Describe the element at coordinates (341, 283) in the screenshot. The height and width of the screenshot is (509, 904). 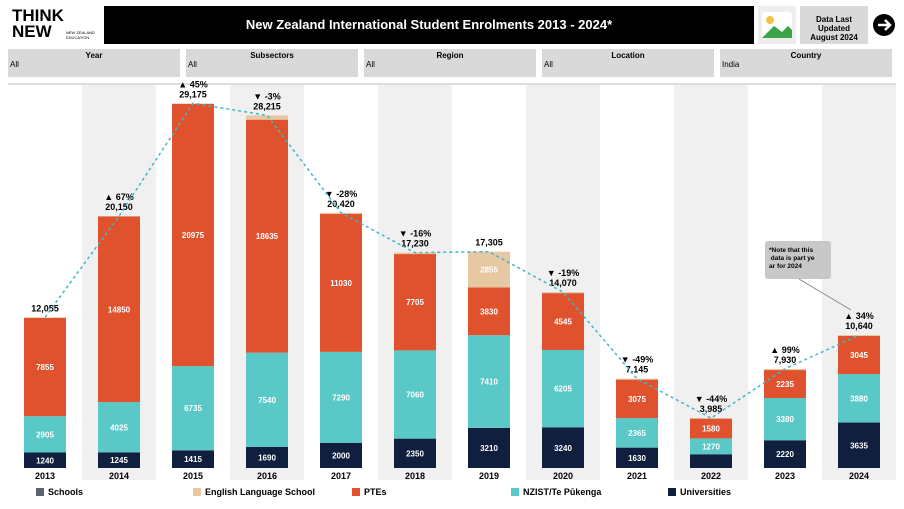
I see `segment-label: 11030` at that location.